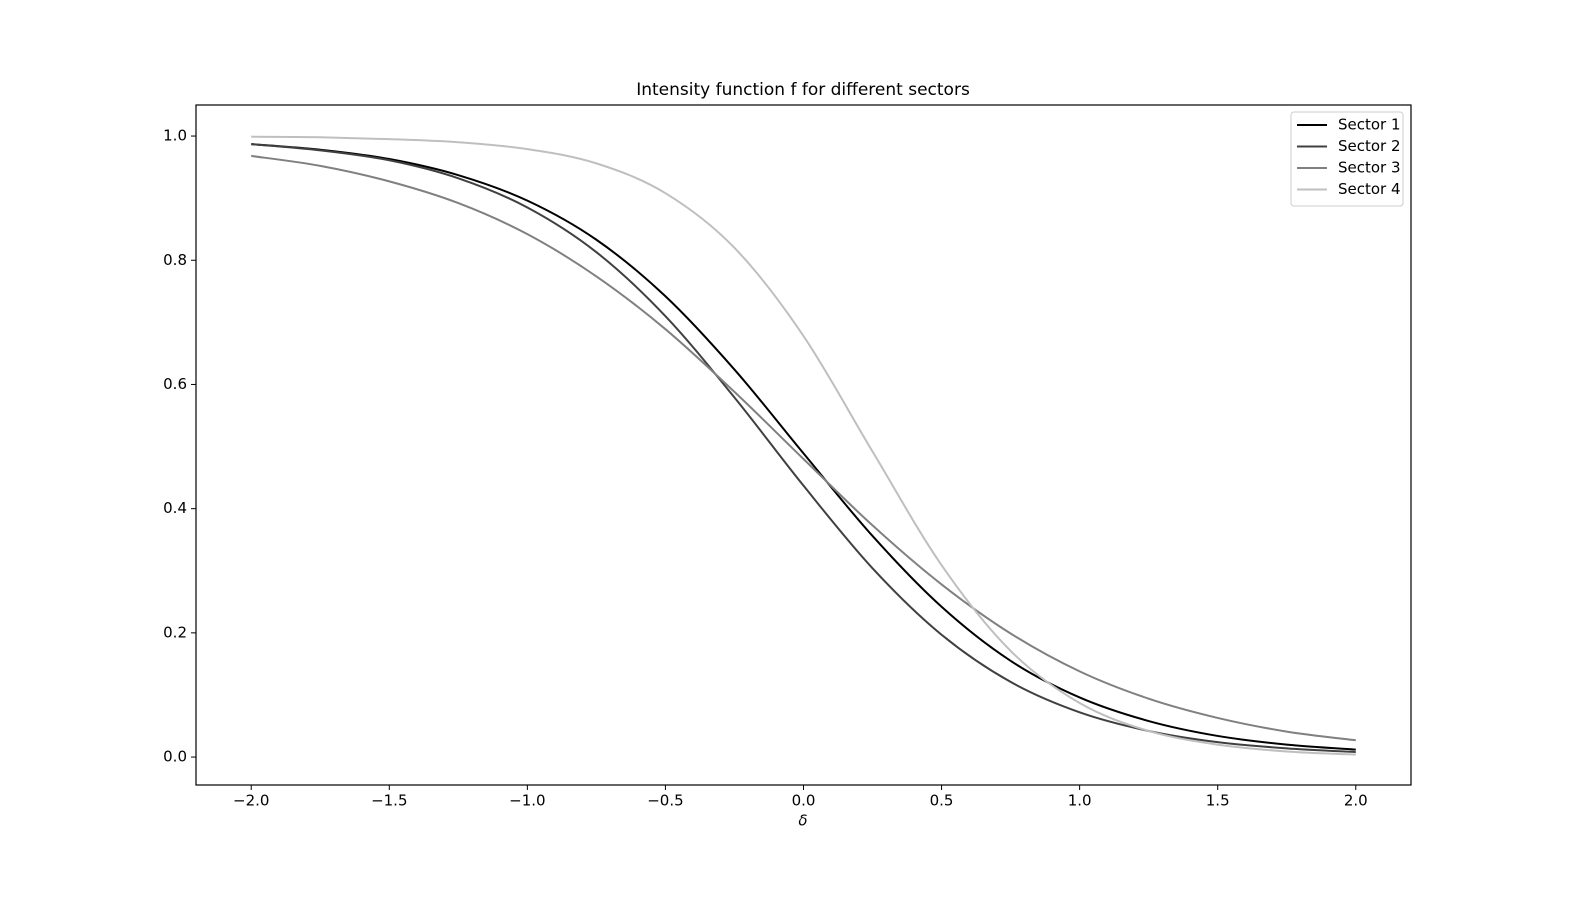 This screenshot has width=1594, height=897. What do you see at coordinates (942, 801) in the screenshot?
I see `x-tick-label: 0.5` at bounding box center [942, 801].